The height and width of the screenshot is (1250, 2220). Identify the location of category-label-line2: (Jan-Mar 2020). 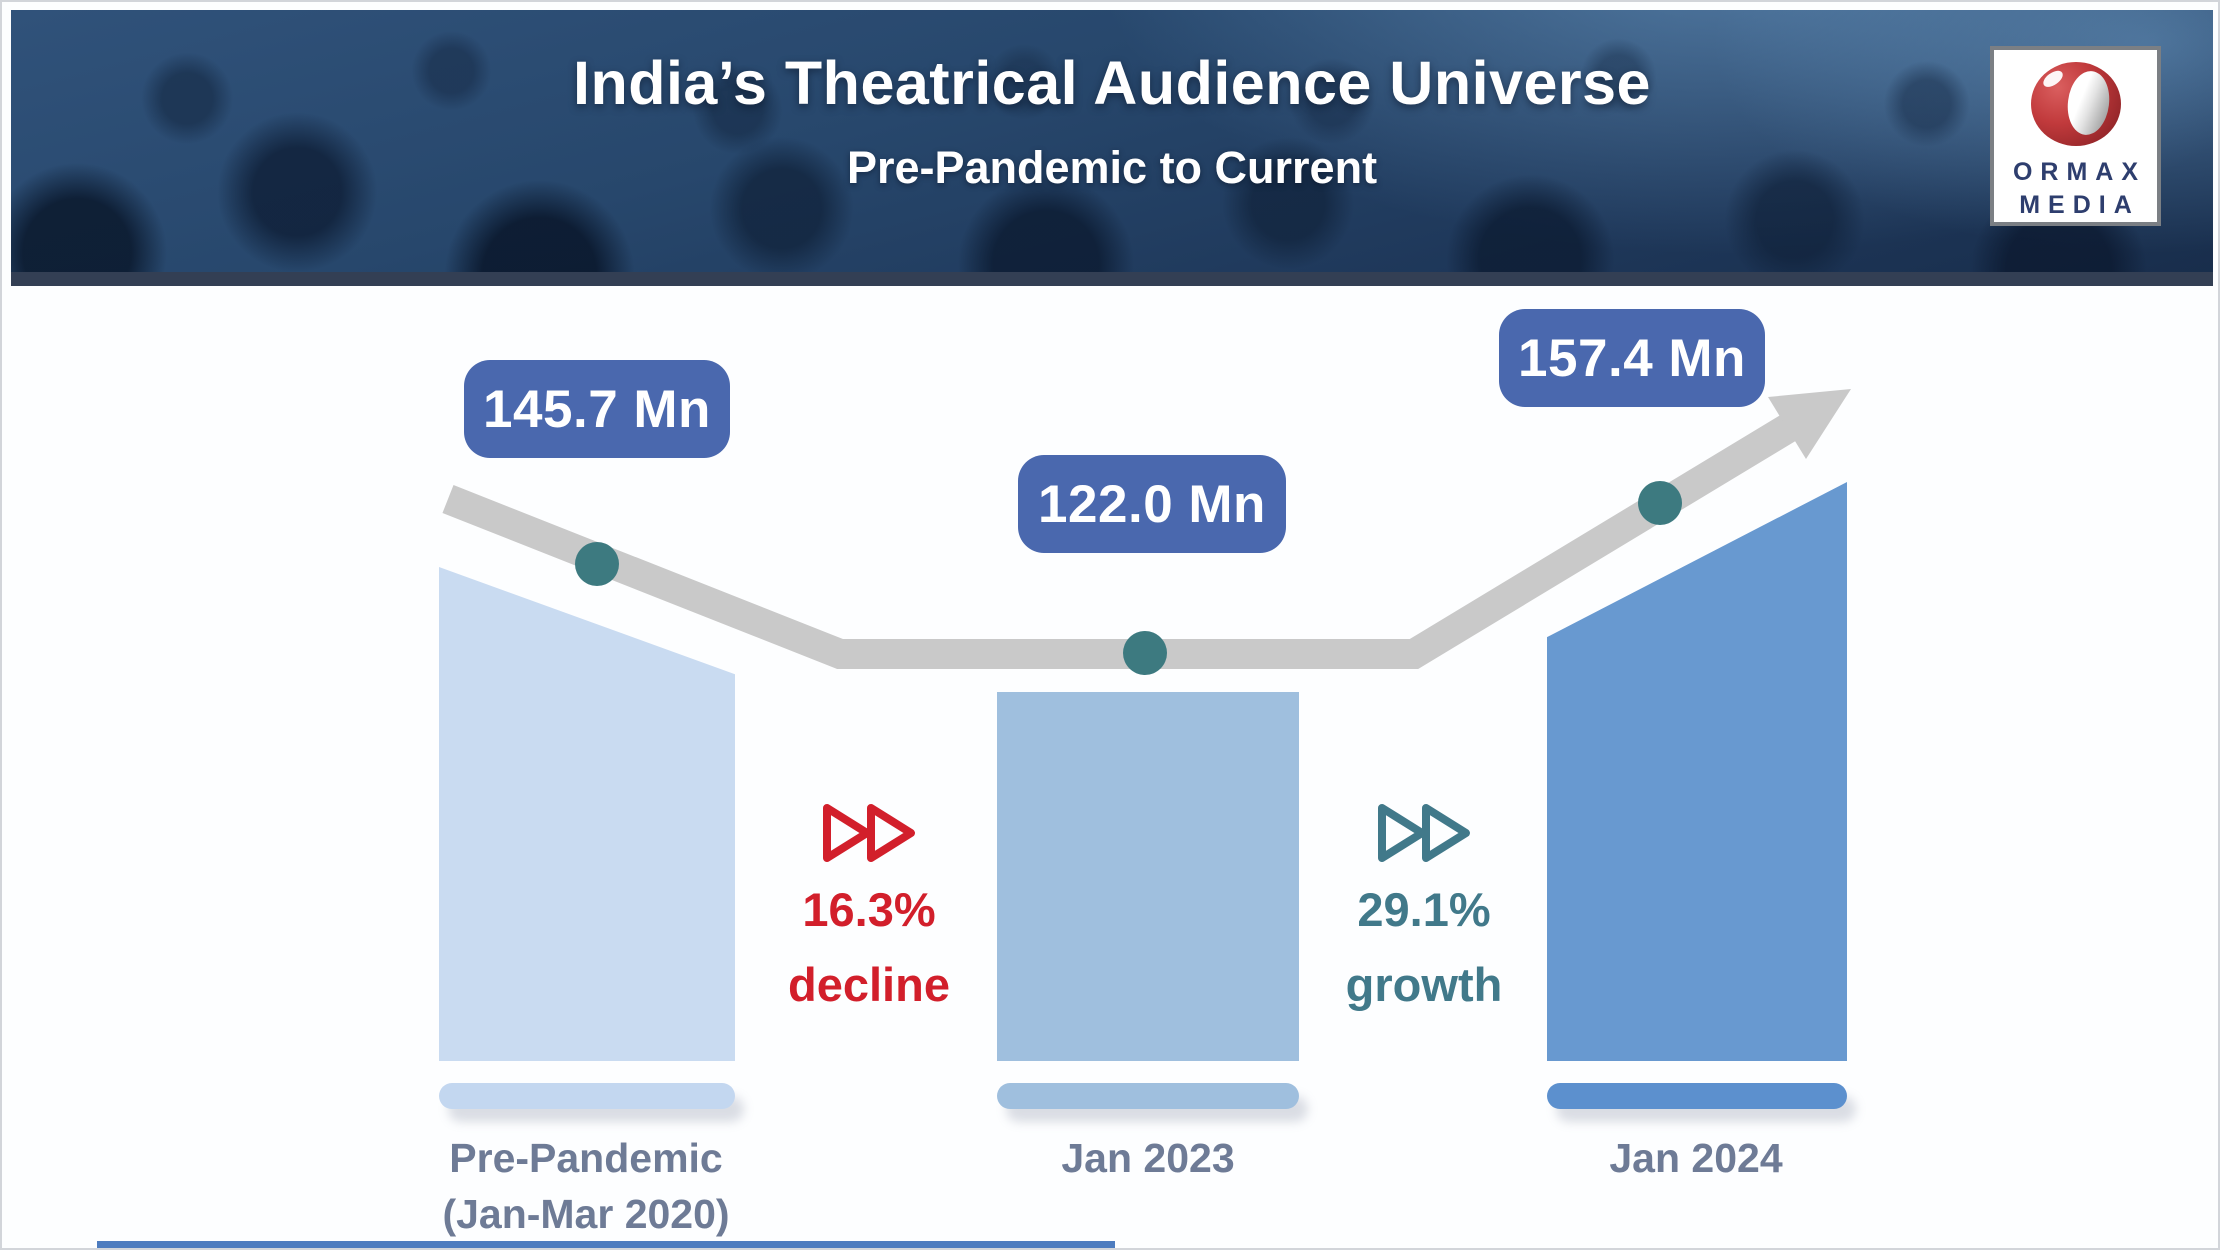
(586, 1214).